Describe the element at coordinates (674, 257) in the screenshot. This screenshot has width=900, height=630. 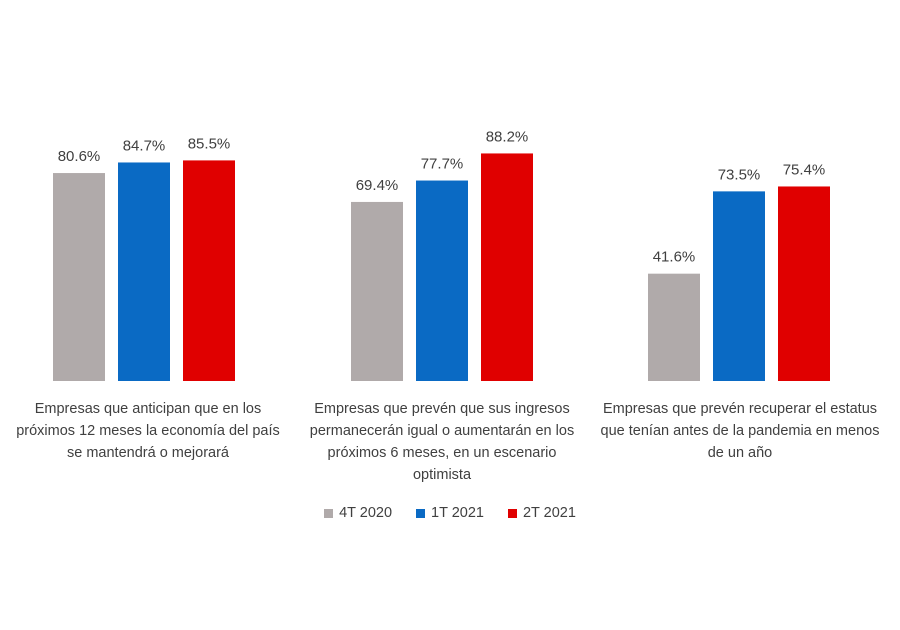
I see `value-label-1-3: 41.6%` at that location.